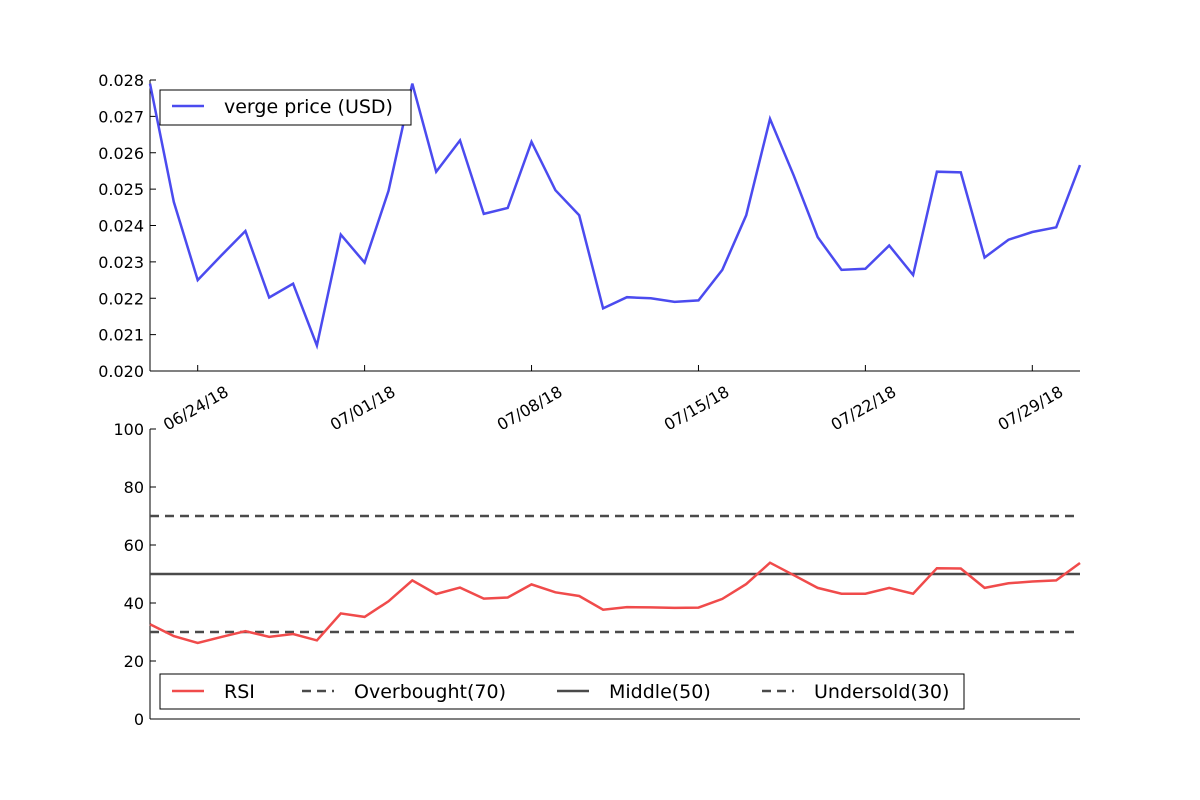 The image size is (1200, 800). I want to click on price-y-tick-label: 0.020, so click(121, 371).